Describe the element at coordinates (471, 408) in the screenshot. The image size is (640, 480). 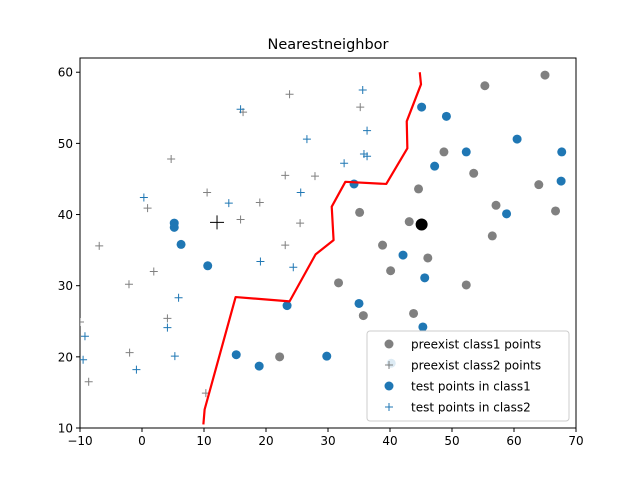
I see `legend-label: test points in class2` at that location.